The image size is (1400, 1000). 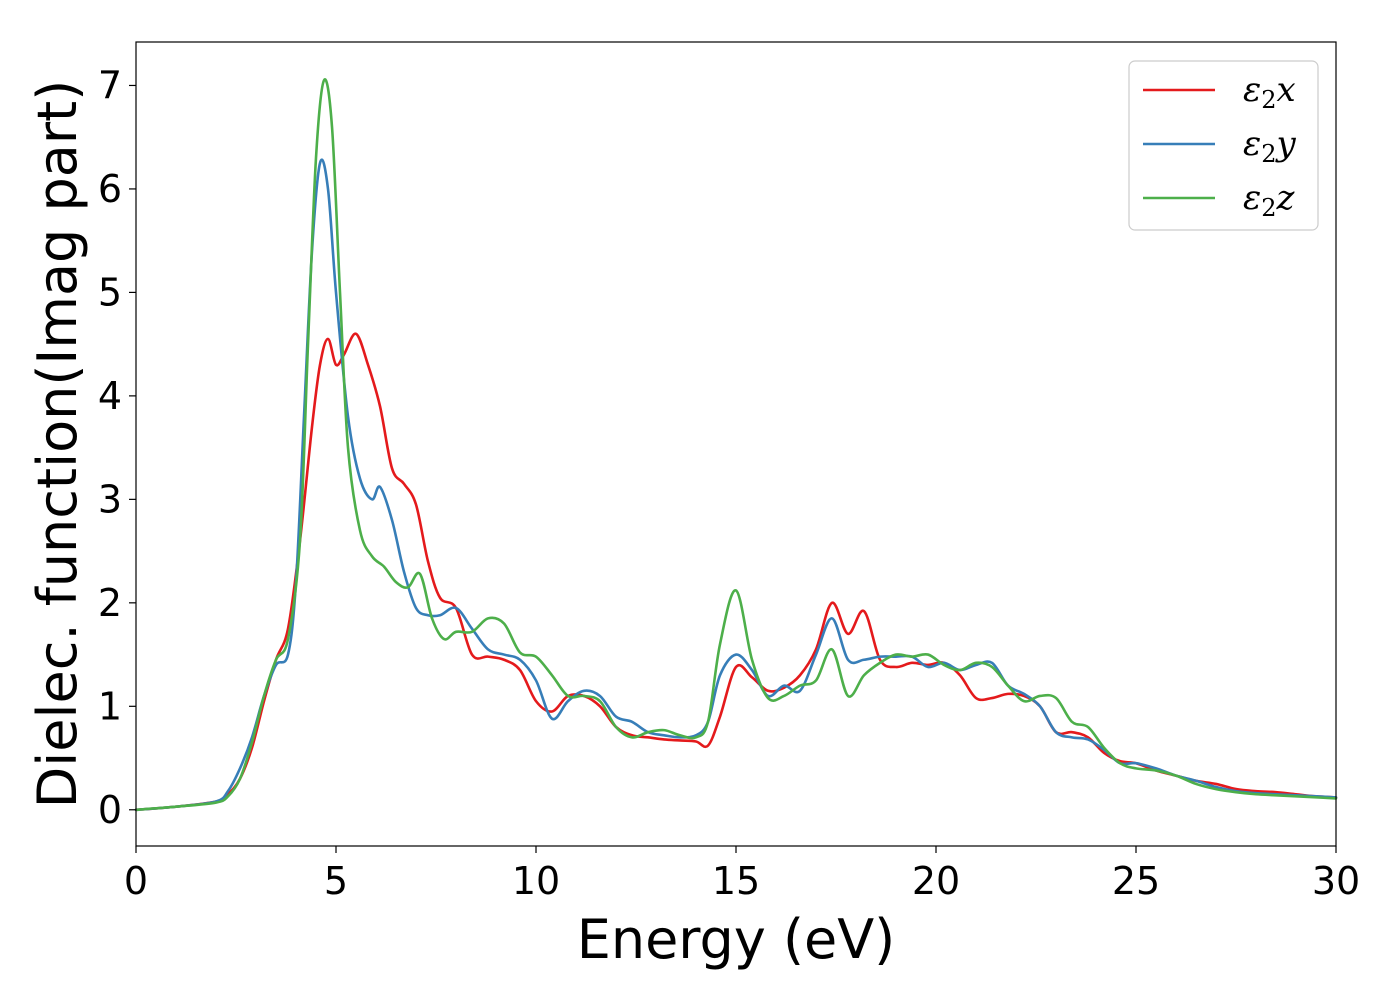 What do you see at coordinates (736, 939) in the screenshot?
I see `x-axis-title: Energy (eV)` at bounding box center [736, 939].